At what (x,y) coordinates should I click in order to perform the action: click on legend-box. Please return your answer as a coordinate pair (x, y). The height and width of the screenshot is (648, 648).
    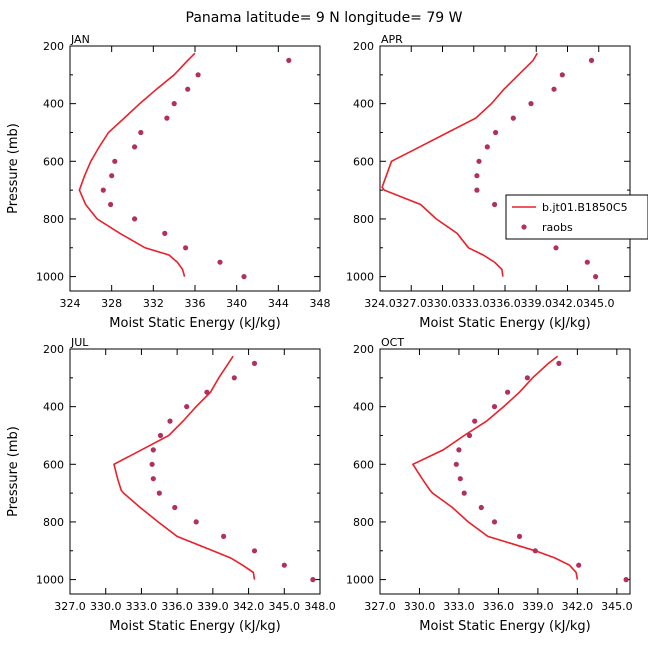
    Looking at the image, I should click on (576, 217).